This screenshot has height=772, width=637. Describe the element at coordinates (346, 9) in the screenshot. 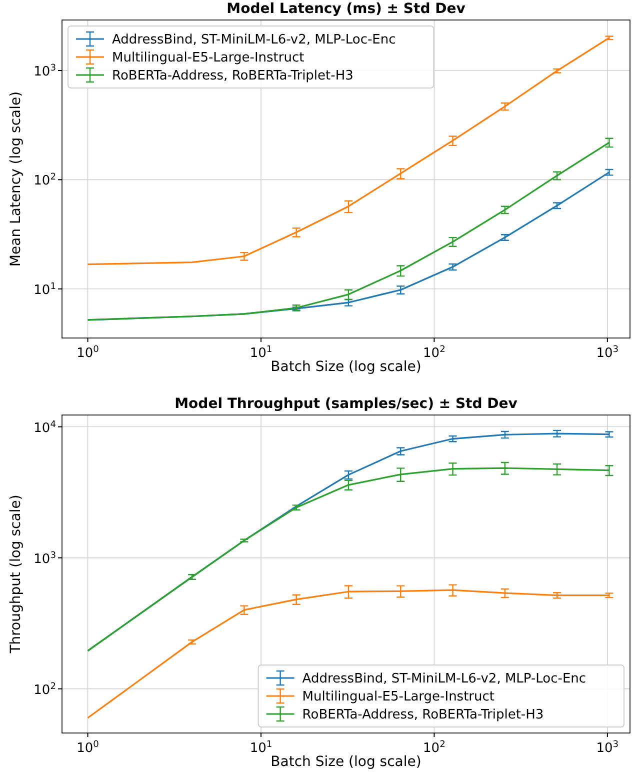

I see `chart-title: Model Latency (ms) ± Std Dev` at that location.